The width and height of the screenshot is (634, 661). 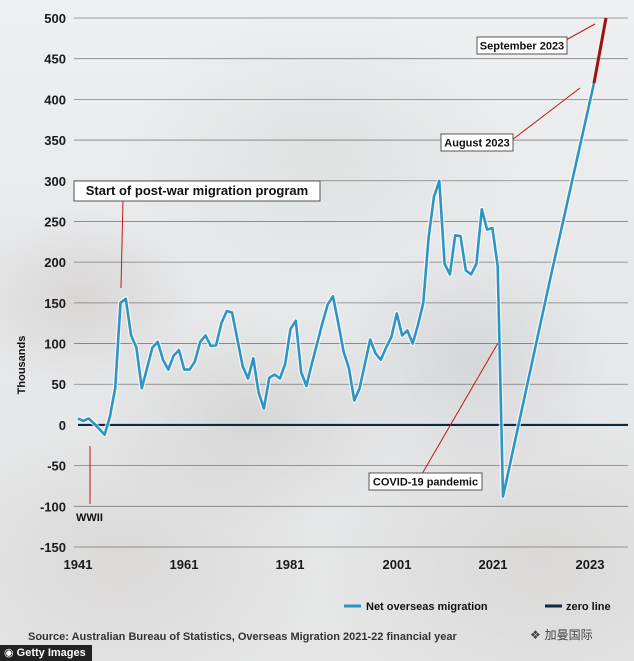 I want to click on annotation-august-2023-box, so click(x=477, y=142).